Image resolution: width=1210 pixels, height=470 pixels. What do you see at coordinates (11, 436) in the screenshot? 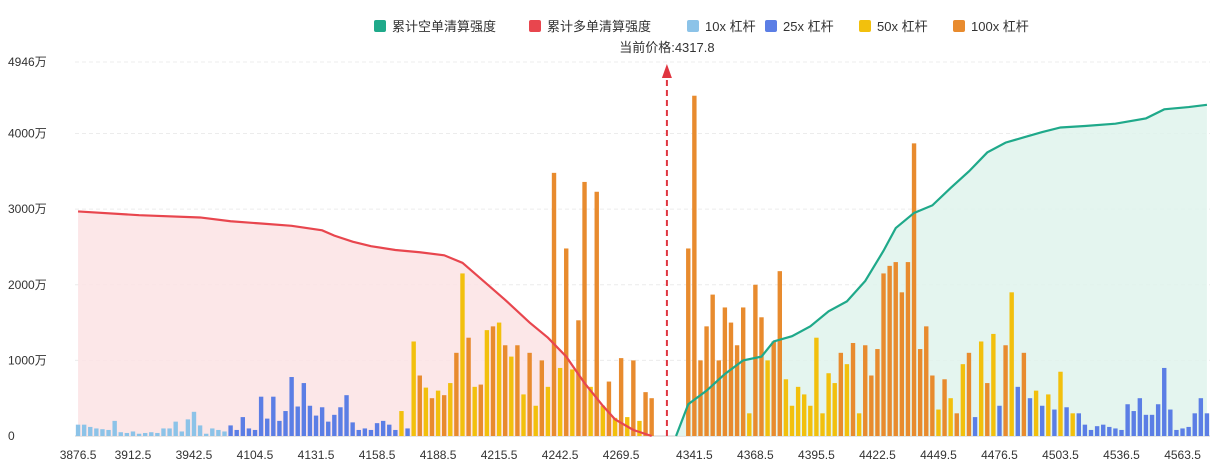
I see `y-tick-label: 0` at bounding box center [11, 436].